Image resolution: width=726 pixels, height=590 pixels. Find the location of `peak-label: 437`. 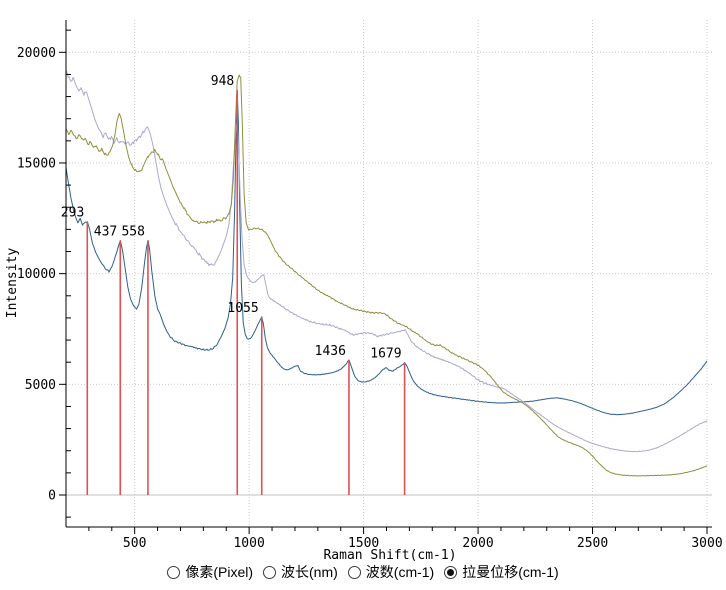

peak-label: 437 is located at coordinates (105, 231).